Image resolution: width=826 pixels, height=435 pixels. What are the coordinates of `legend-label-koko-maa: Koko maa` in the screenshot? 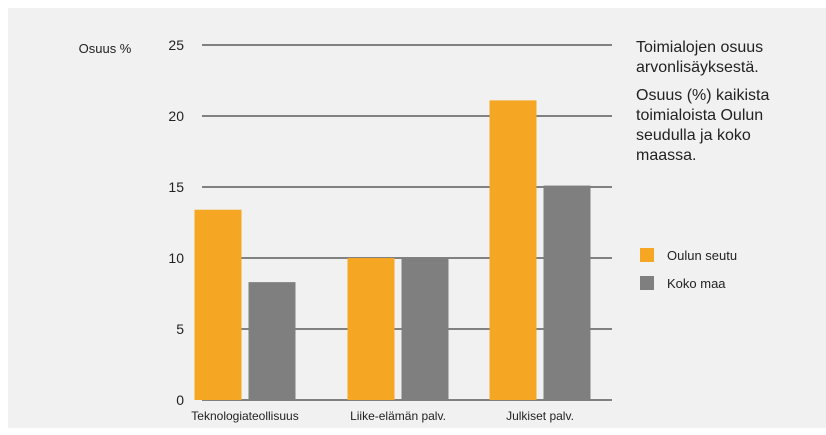 It's located at (696, 283).